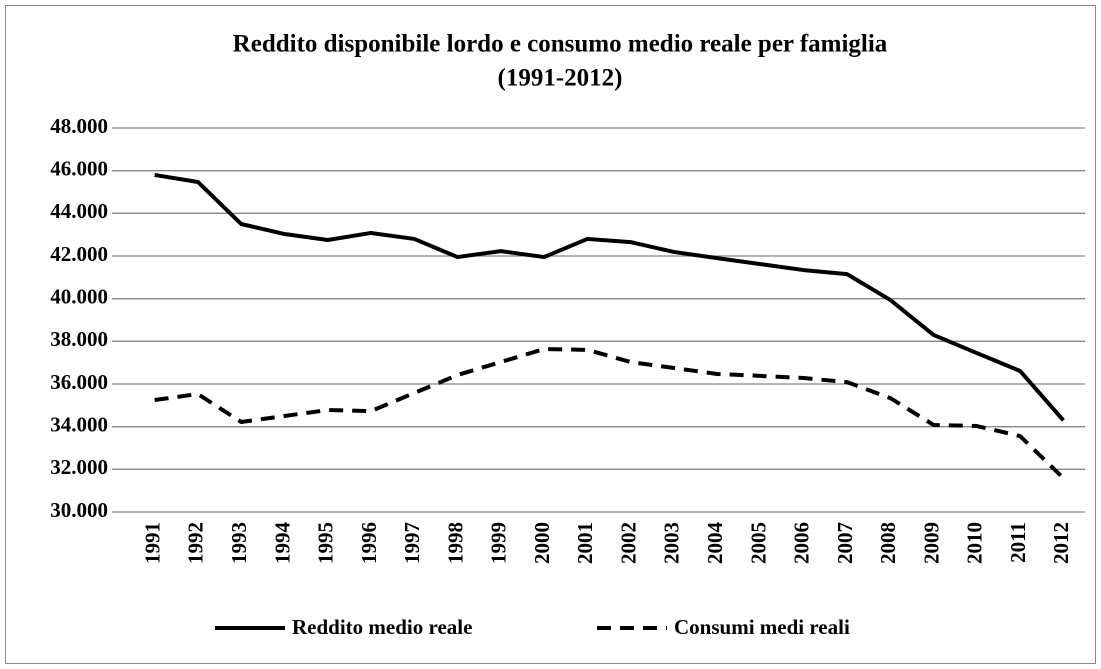 This screenshot has height=669, width=1101. I want to click on x-tick-label: 1997, so click(412, 543).